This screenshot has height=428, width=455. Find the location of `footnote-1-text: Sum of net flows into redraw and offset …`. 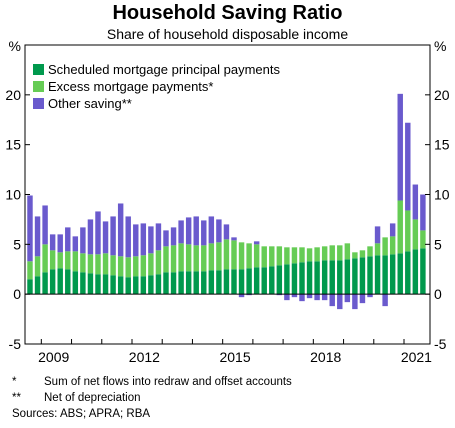

footnote-1-text: Sum of net flows into redraw and offset … is located at coordinates (168, 382).